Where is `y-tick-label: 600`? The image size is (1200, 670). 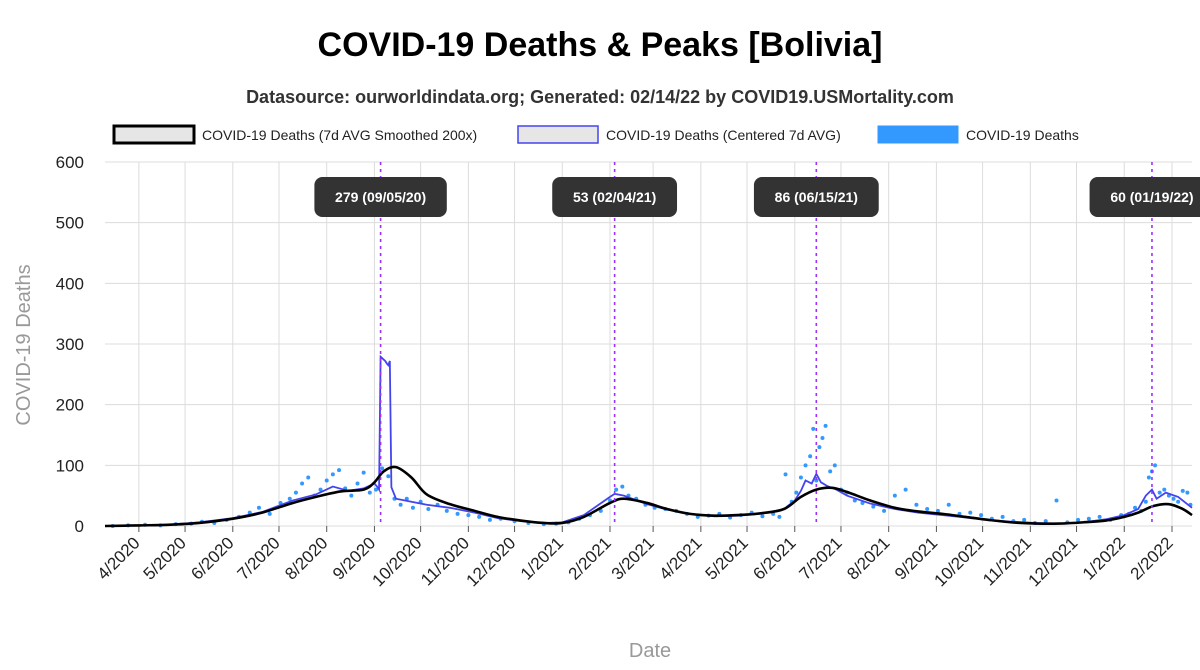 y-tick-label: 600 is located at coordinates (70, 162).